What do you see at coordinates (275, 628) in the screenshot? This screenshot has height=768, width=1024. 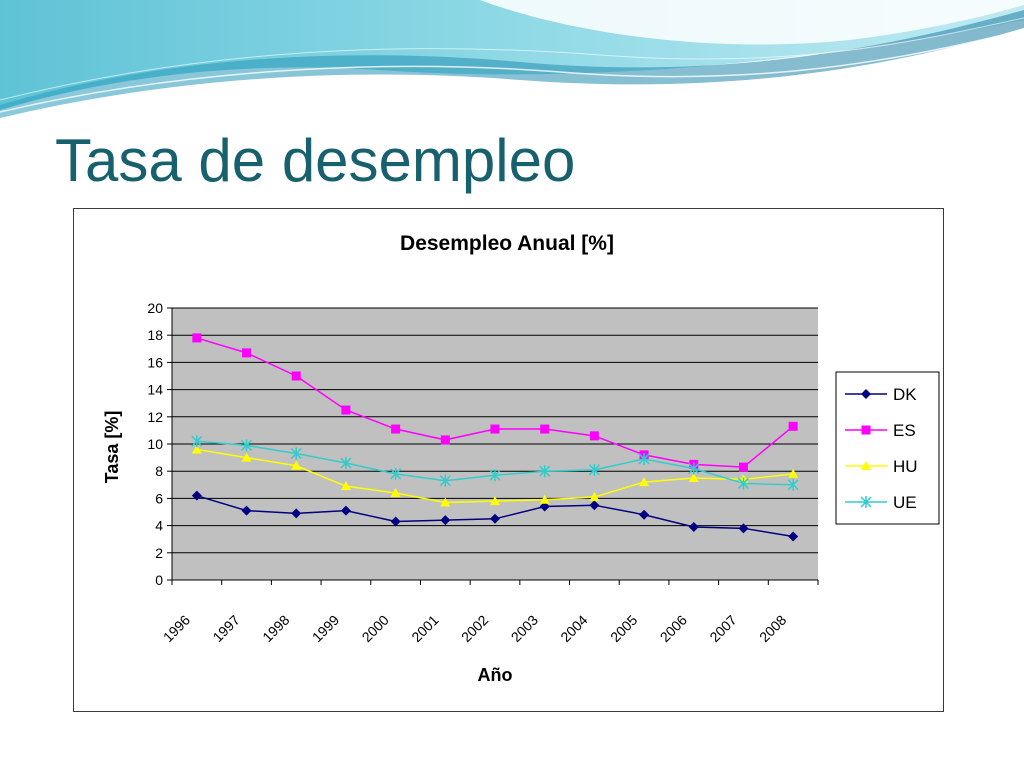 I see `x-tick-label: 1998` at bounding box center [275, 628].